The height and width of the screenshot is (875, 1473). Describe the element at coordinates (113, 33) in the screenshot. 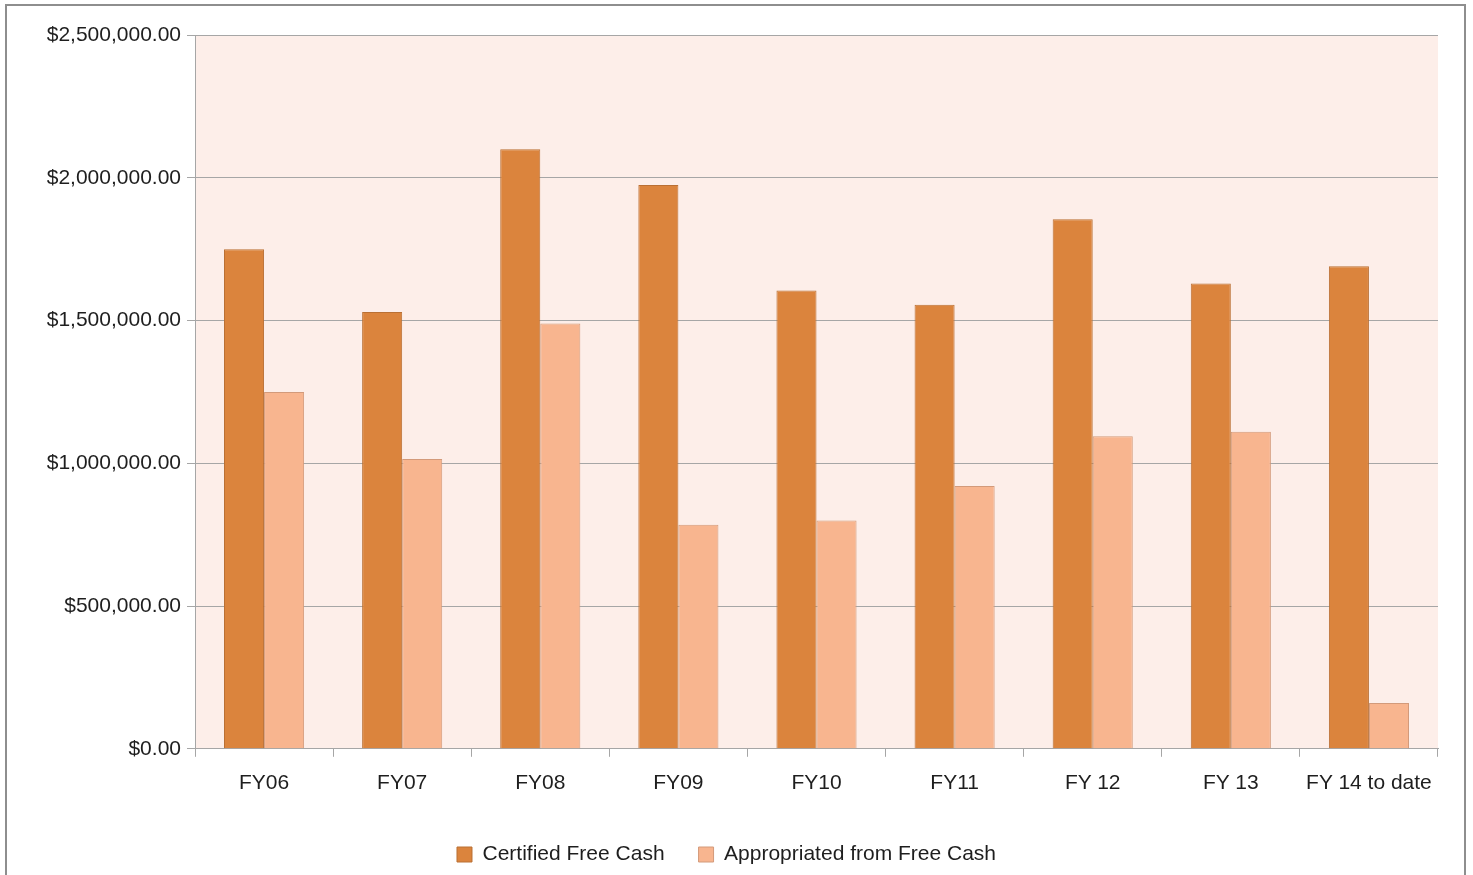

I see `y-tick-label: $2,500,000.00` at that location.